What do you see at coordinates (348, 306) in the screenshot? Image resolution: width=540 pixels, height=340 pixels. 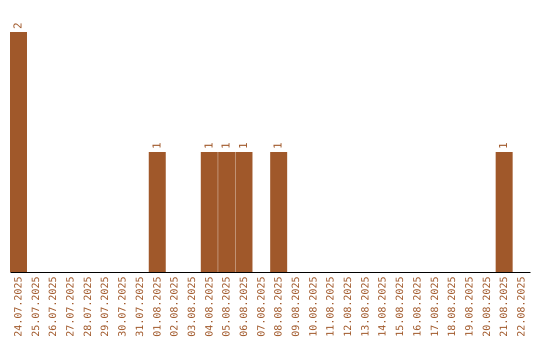 I see `x-tick-label: 12.08.2025` at bounding box center [348, 306].